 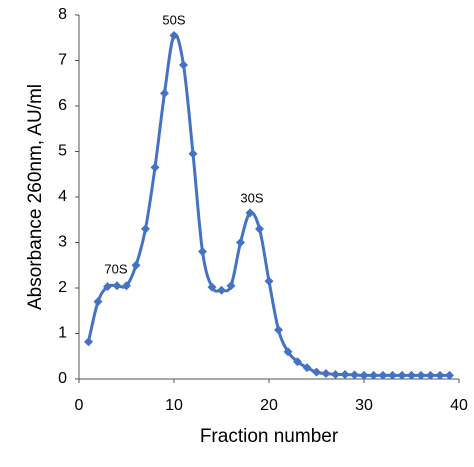 I want to click on annotation: 70S, so click(x=115, y=268).